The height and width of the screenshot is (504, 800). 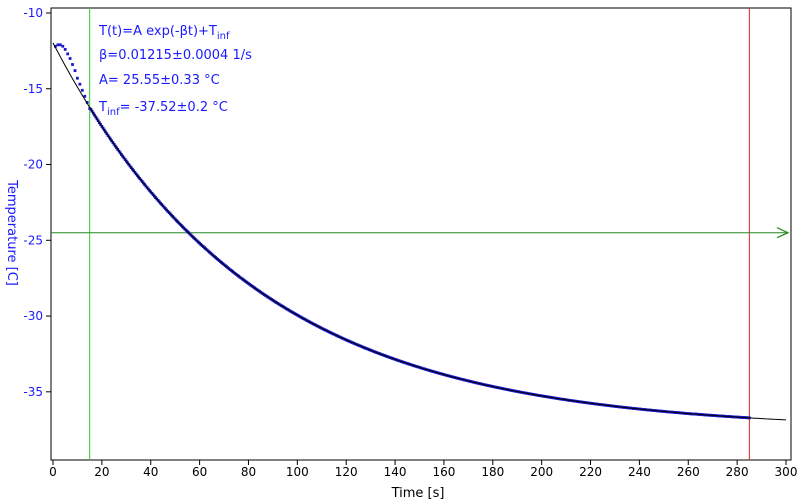 I want to click on x-tick-label: 240, so click(x=639, y=472).